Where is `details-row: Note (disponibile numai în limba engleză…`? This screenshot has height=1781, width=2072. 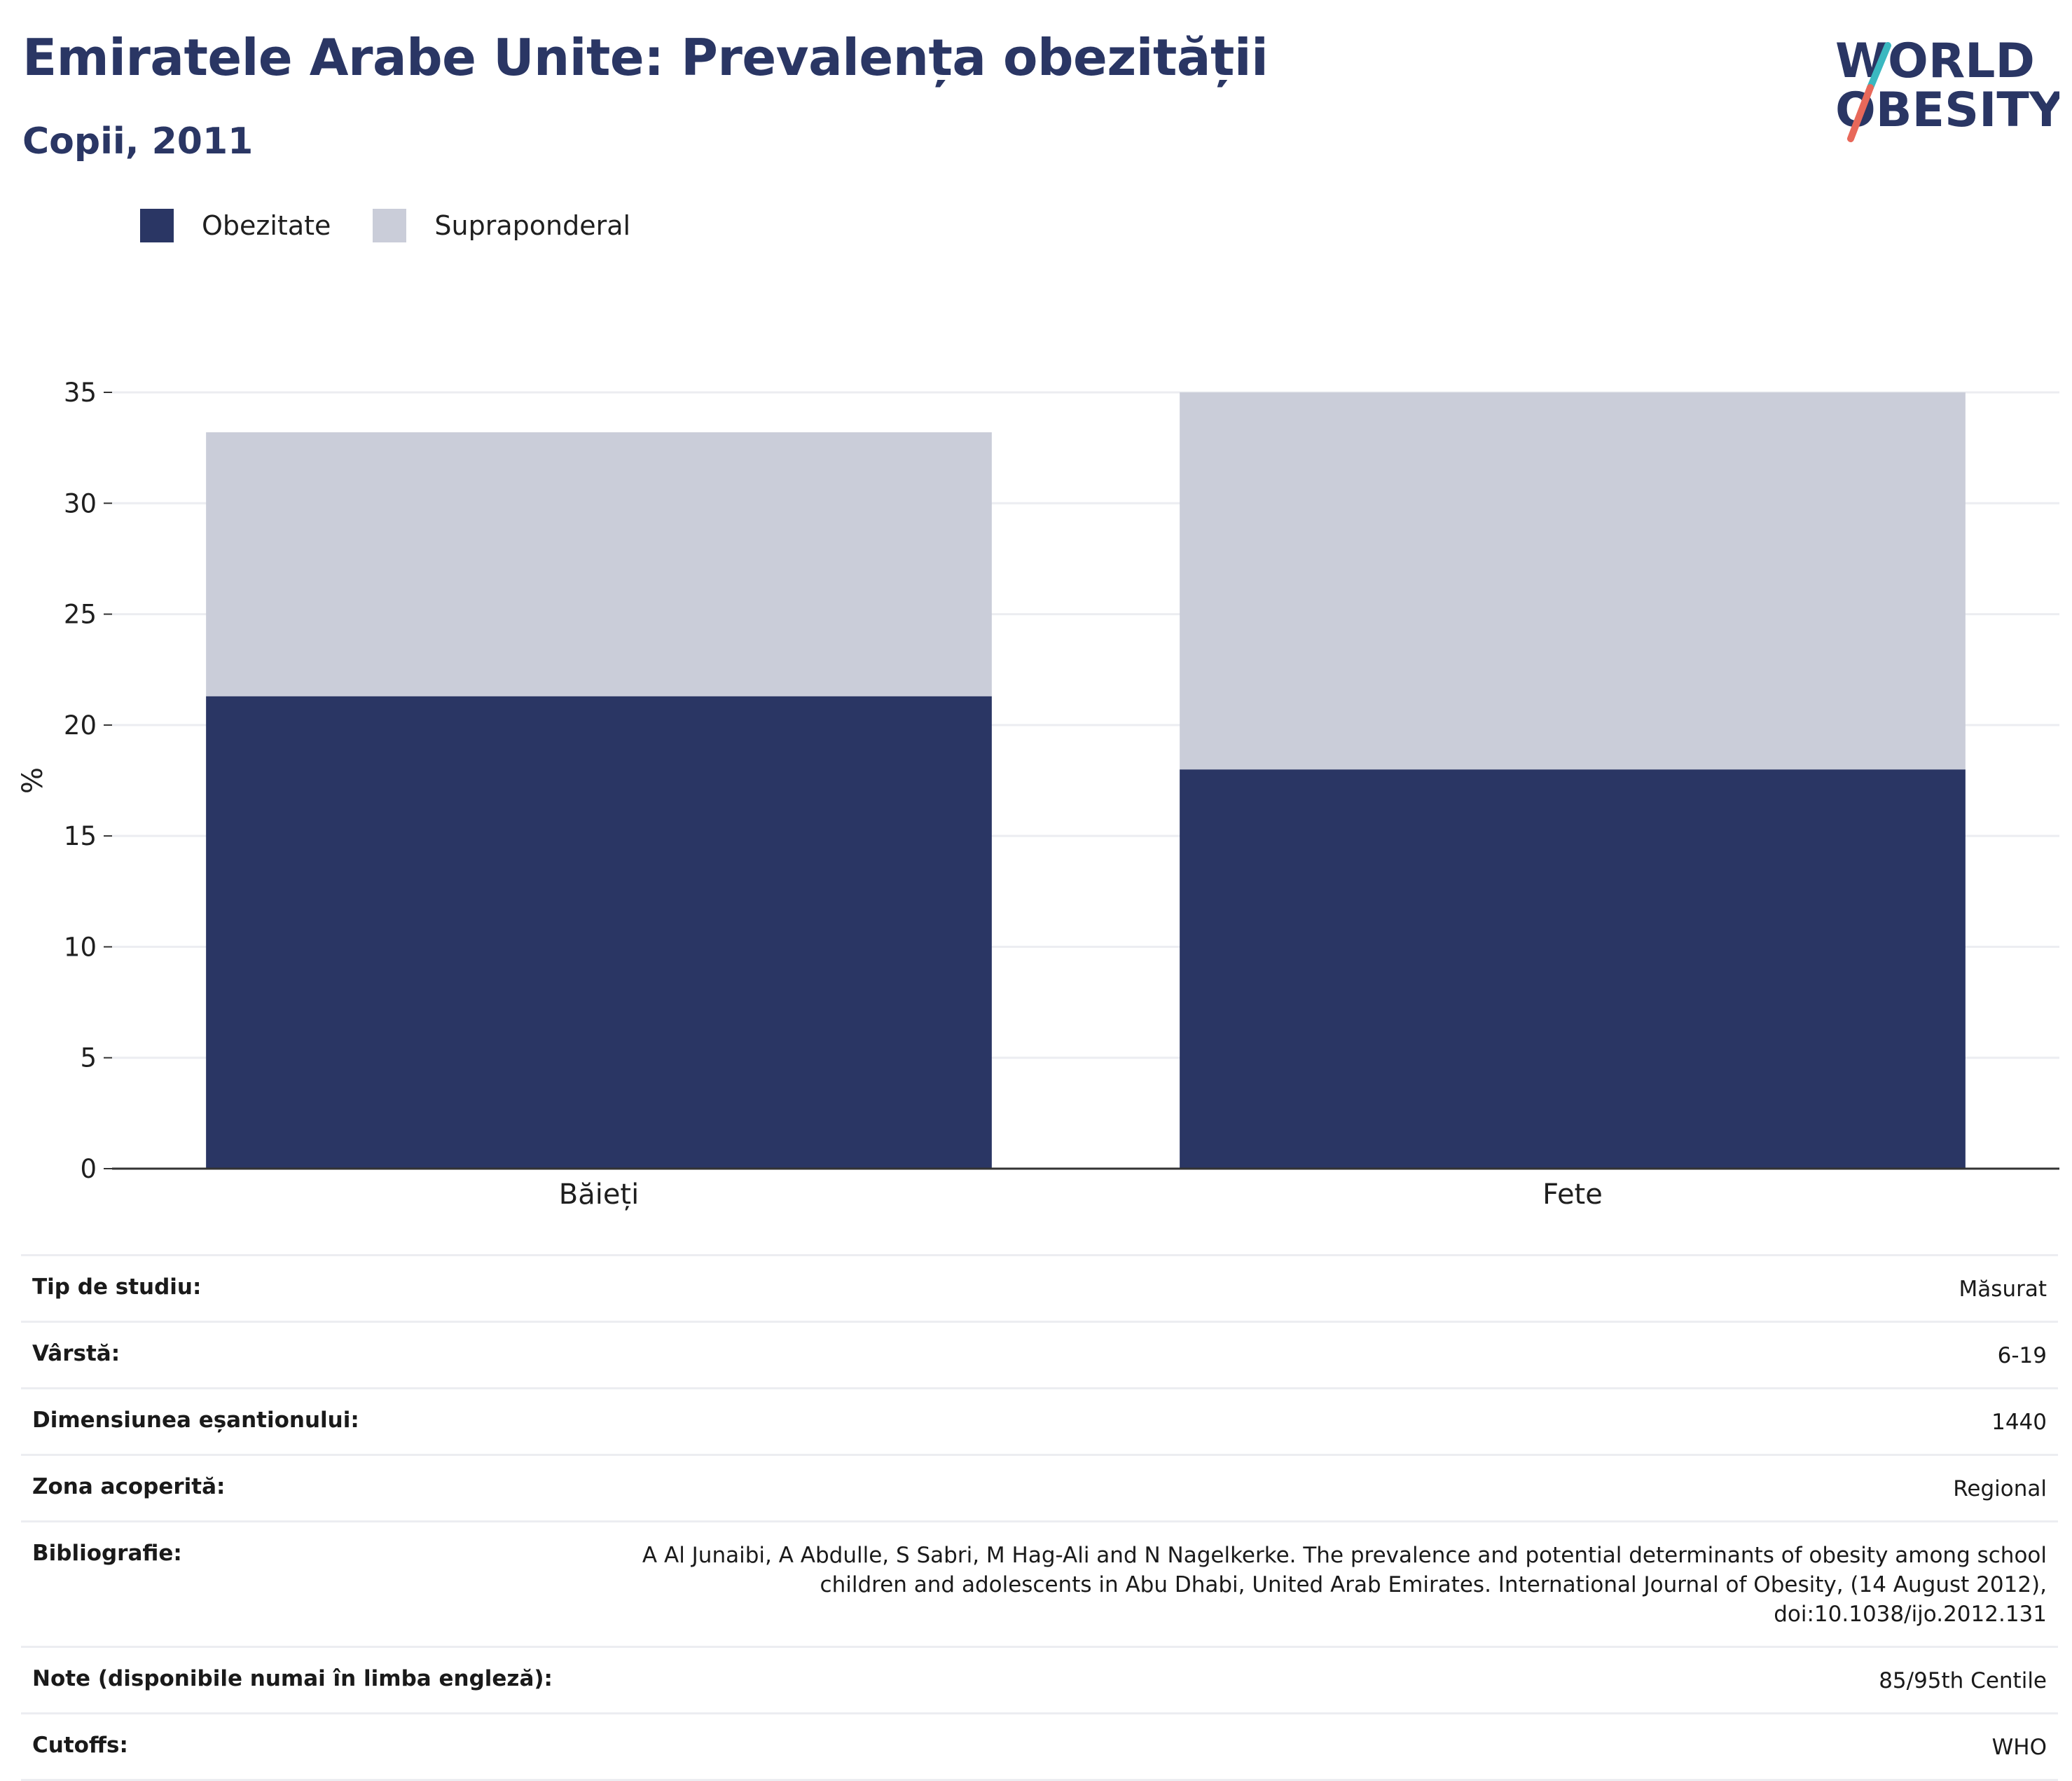 details-row: Note (disponibile numai în limba engleză… is located at coordinates (1039, 1679).